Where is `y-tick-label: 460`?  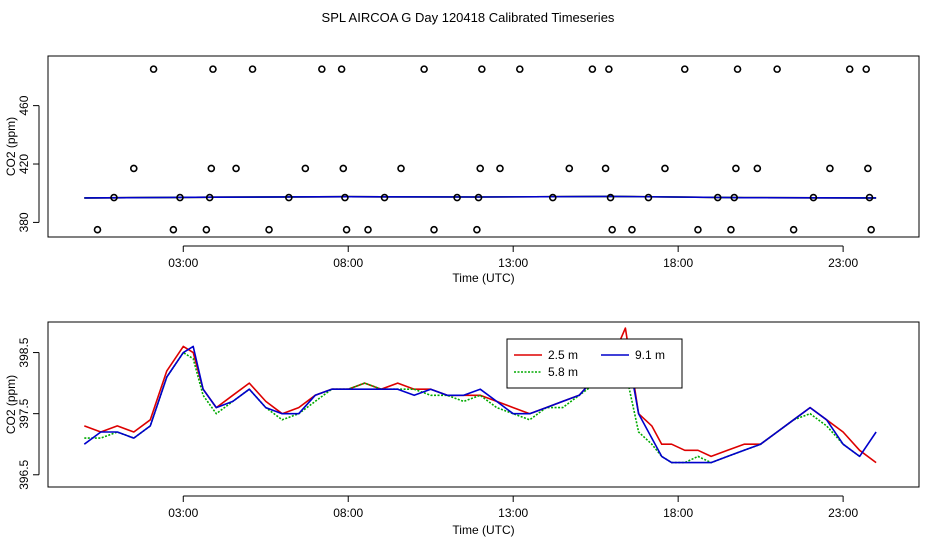 y-tick-label: 460 is located at coordinates (24, 105).